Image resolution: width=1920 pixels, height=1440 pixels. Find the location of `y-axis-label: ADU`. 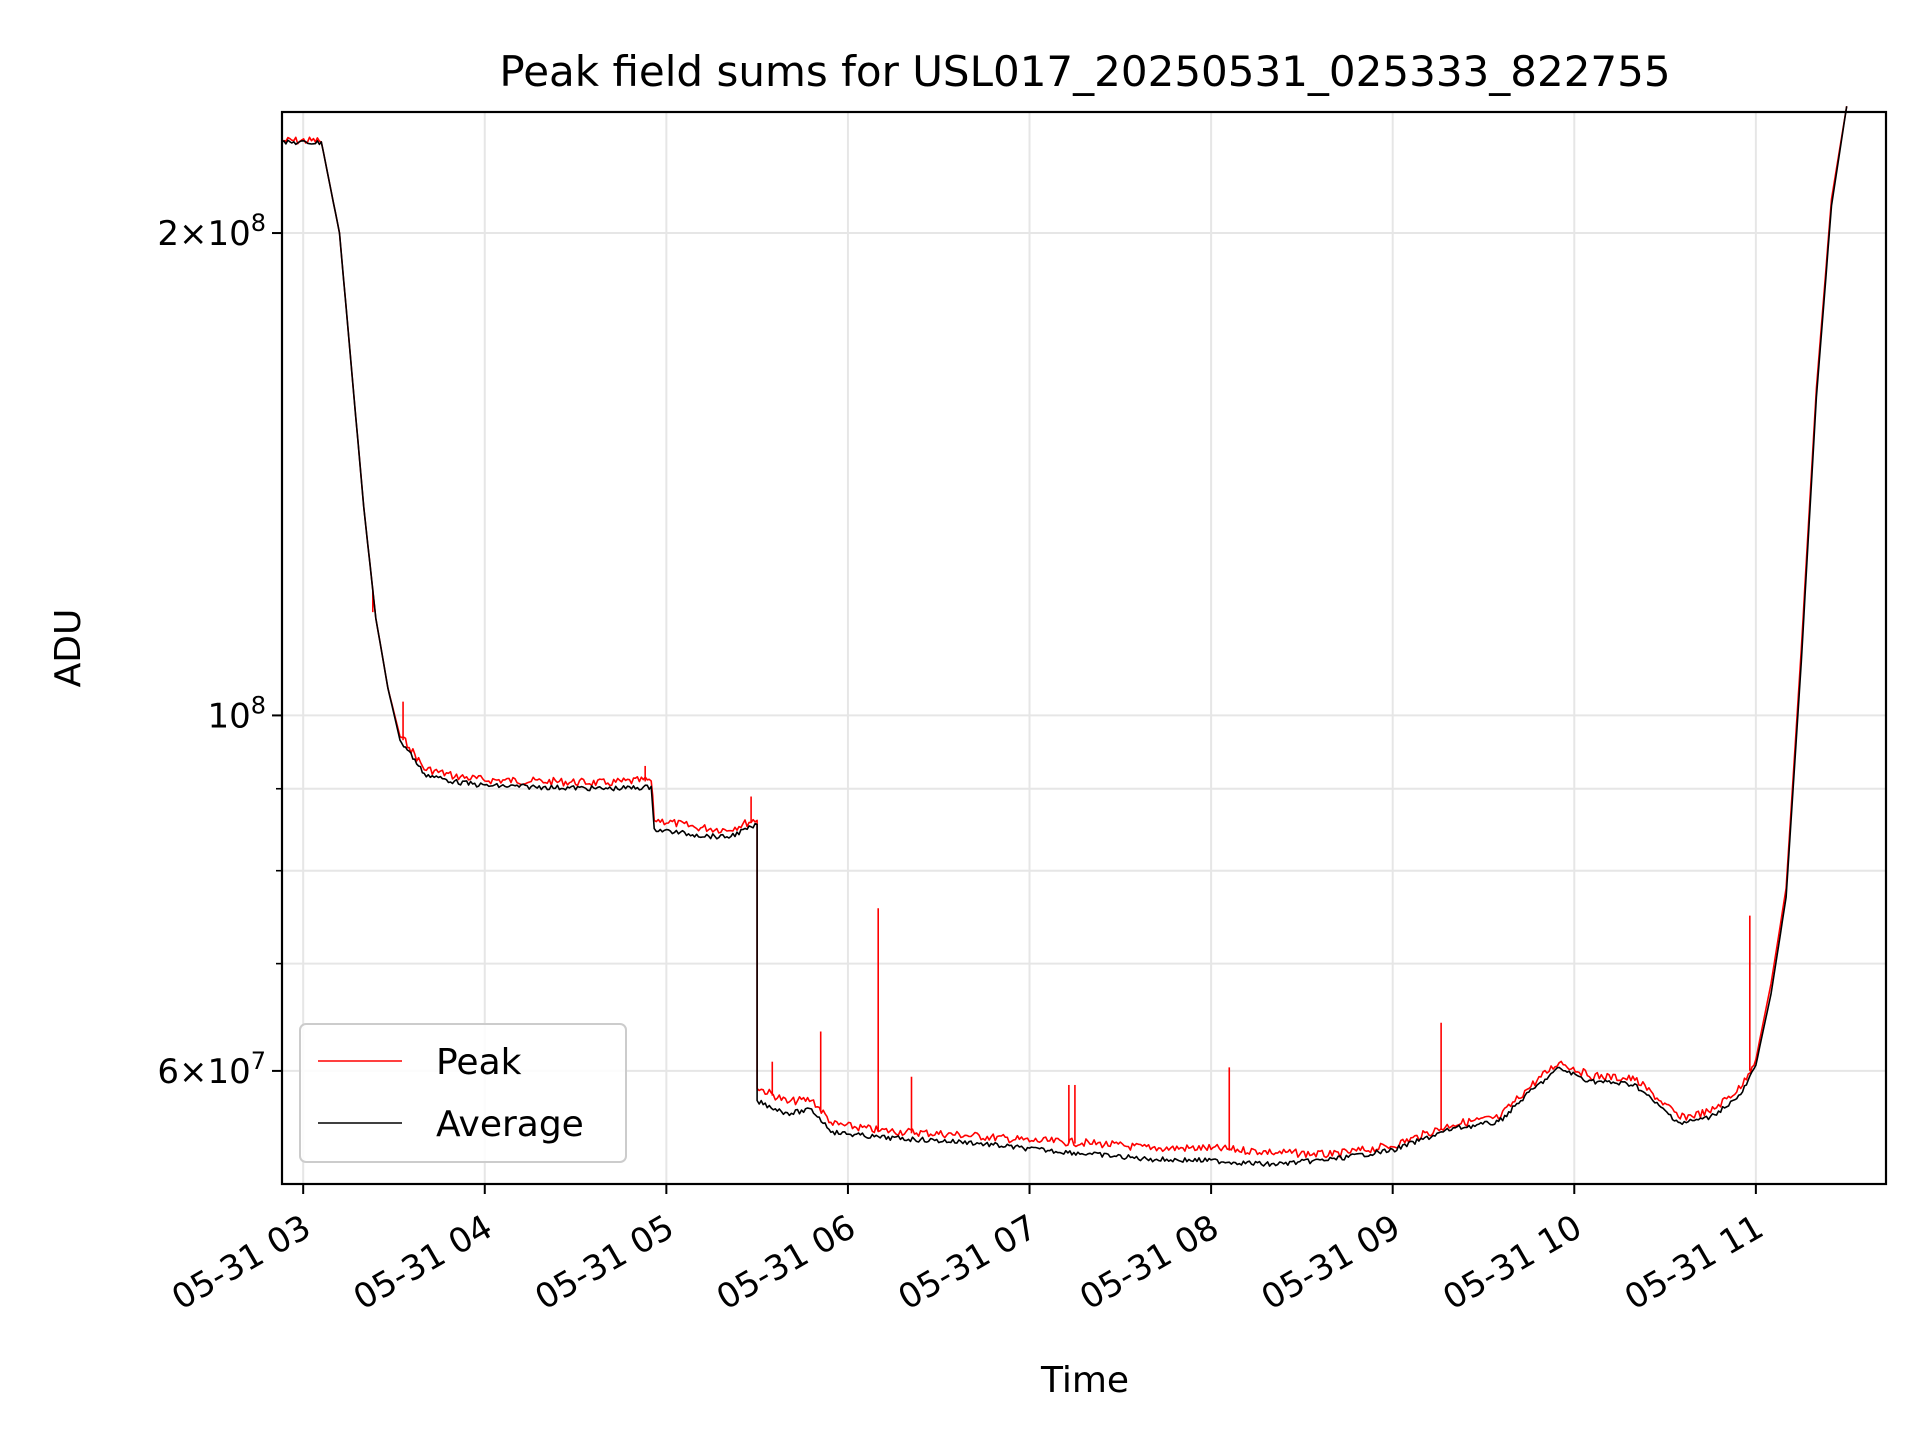

y-axis-label: ADU is located at coordinates (68, 648).